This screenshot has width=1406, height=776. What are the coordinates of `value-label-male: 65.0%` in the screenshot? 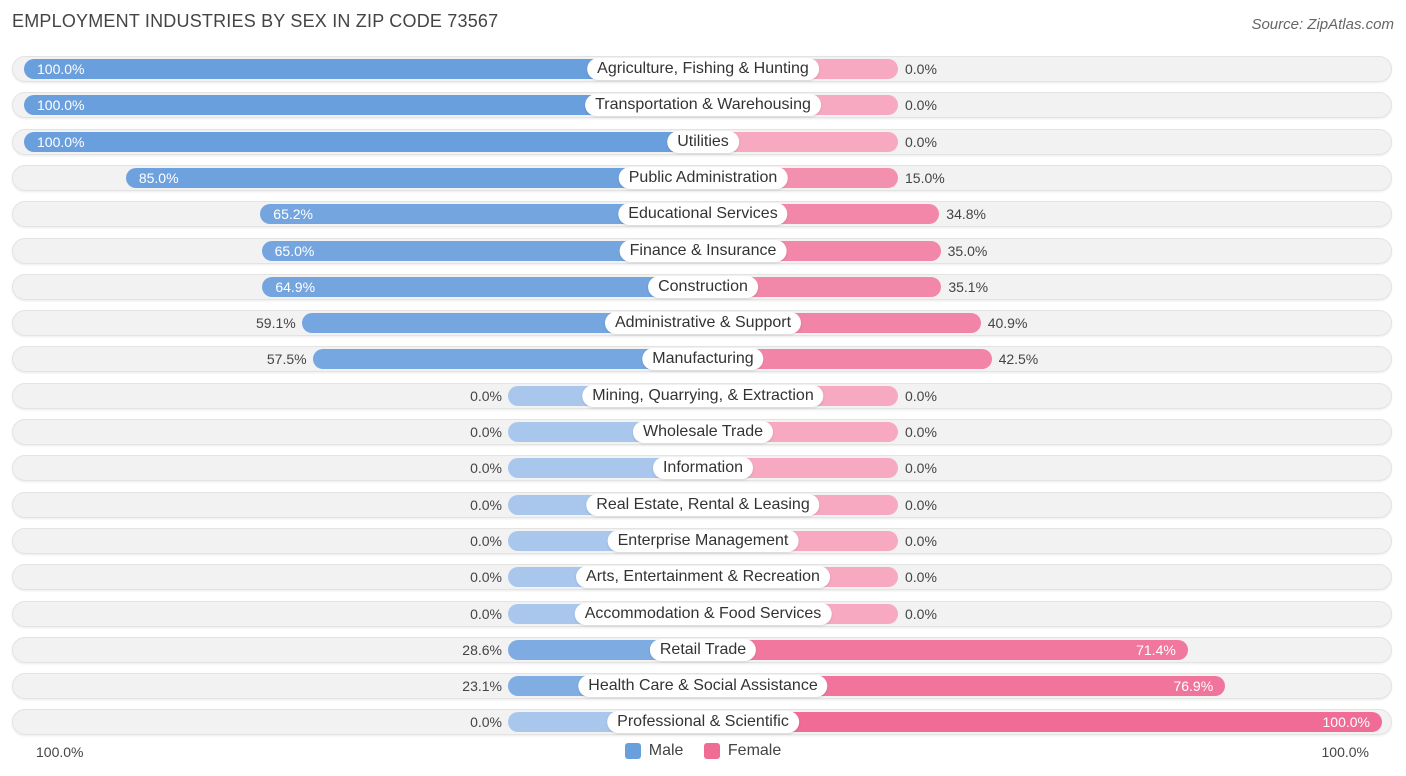 It's located at (294, 250).